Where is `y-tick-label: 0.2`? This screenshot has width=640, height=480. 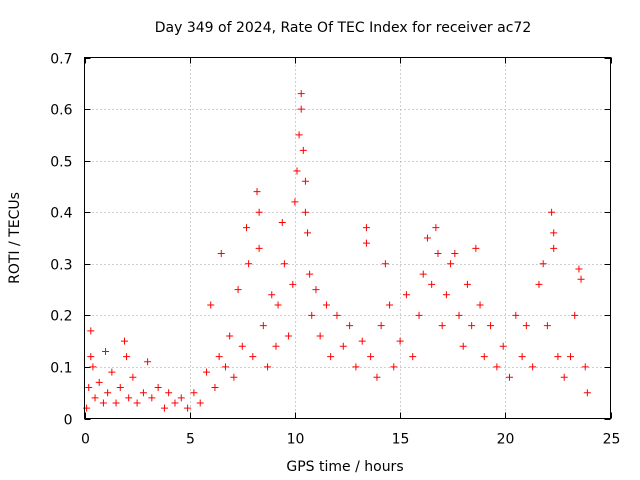
y-tick-label: 0.2 is located at coordinates (61, 317).